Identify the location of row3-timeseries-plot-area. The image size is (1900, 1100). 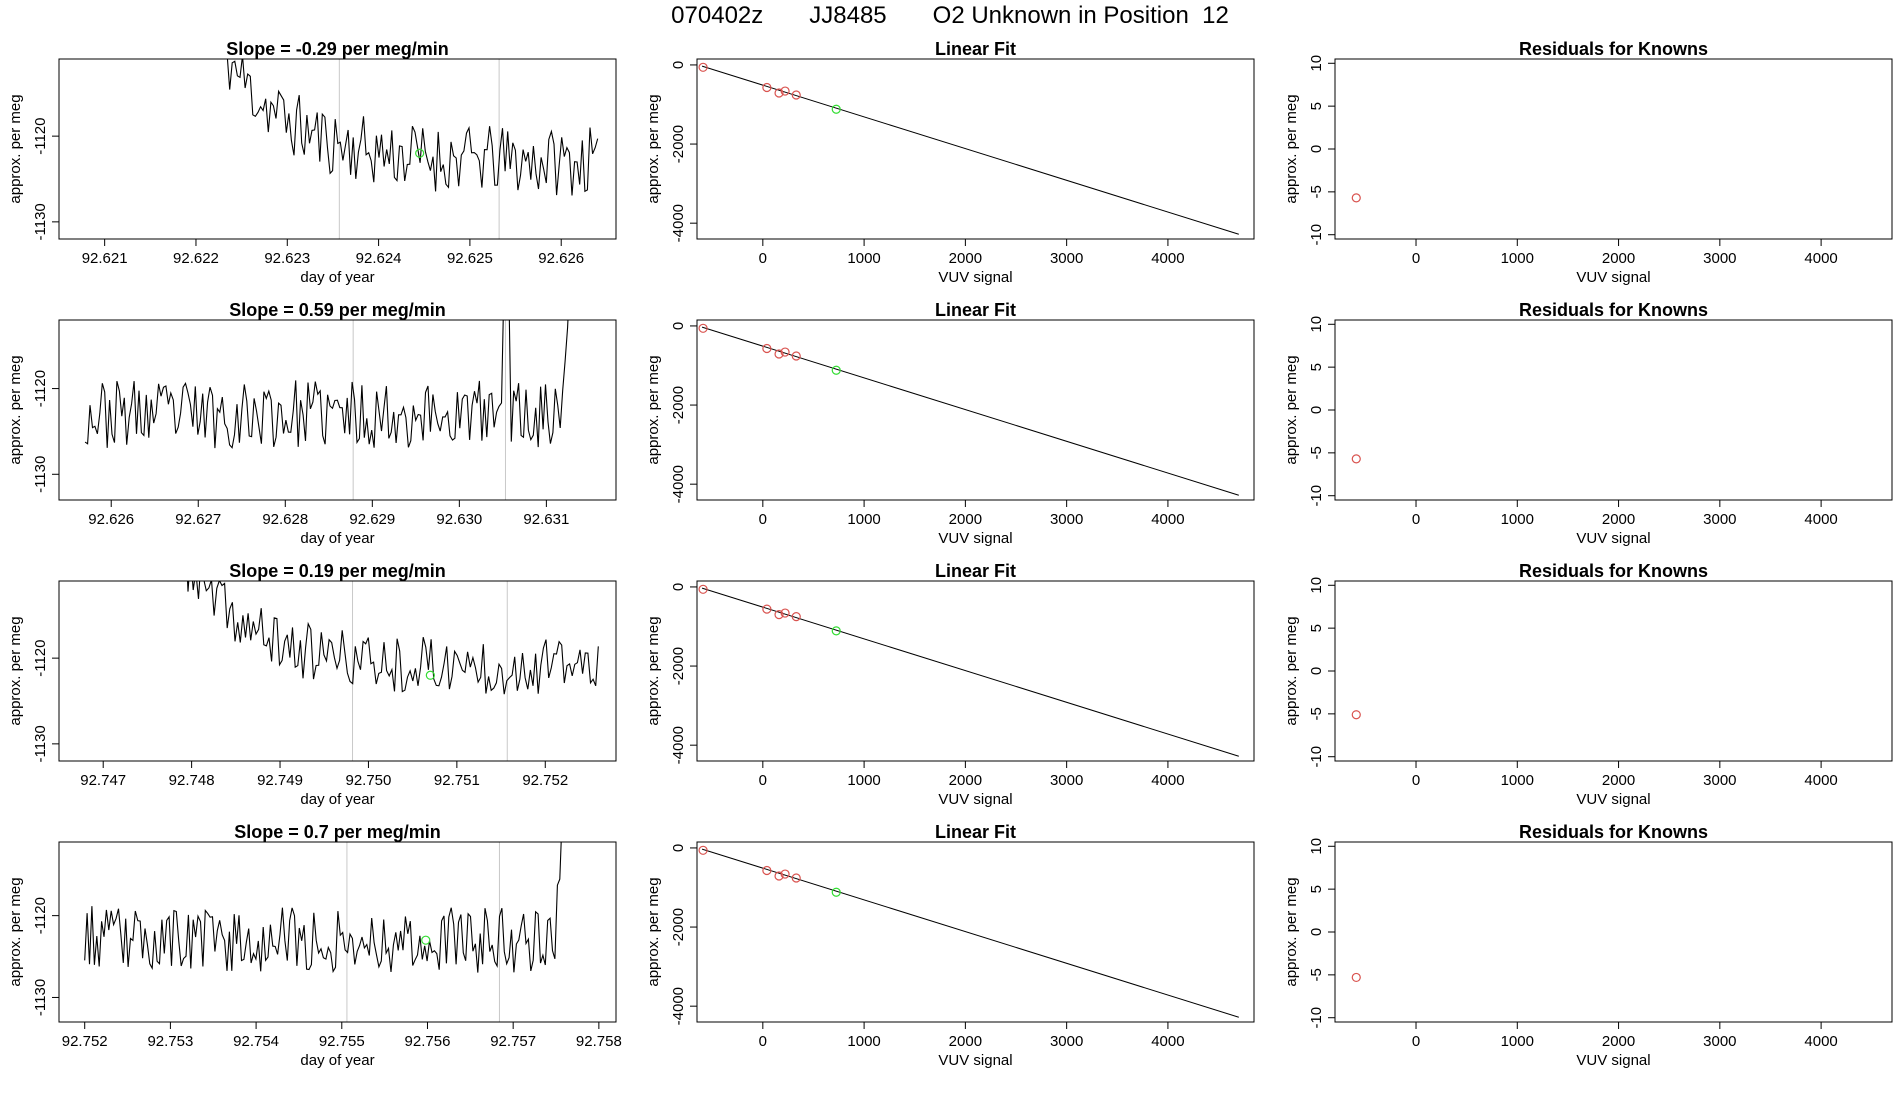
(392, 671).